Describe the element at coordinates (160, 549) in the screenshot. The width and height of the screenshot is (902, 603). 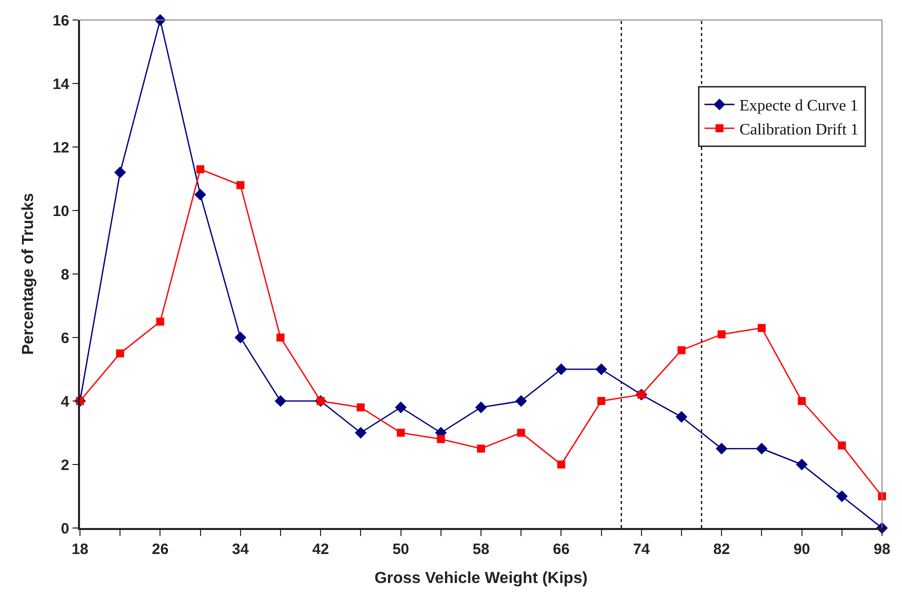
I see `x-tick-label: 26` at that location.